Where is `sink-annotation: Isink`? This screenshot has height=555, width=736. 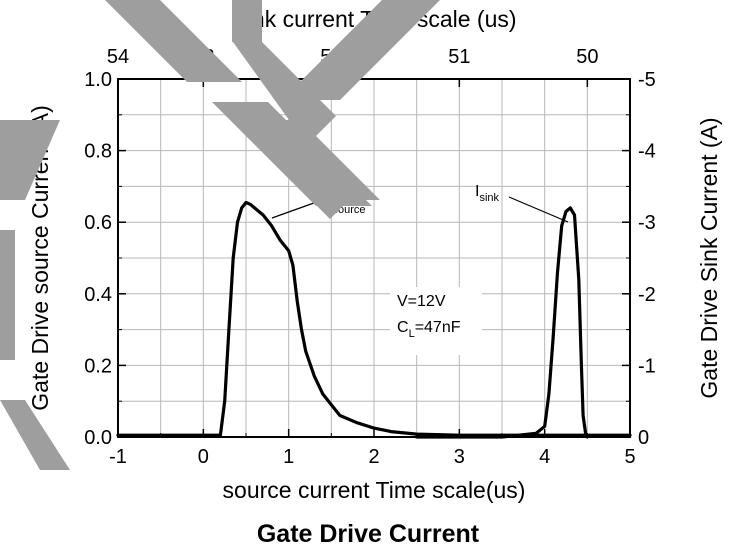 sink-annotation: Isink is located at coordinates (487, 193).